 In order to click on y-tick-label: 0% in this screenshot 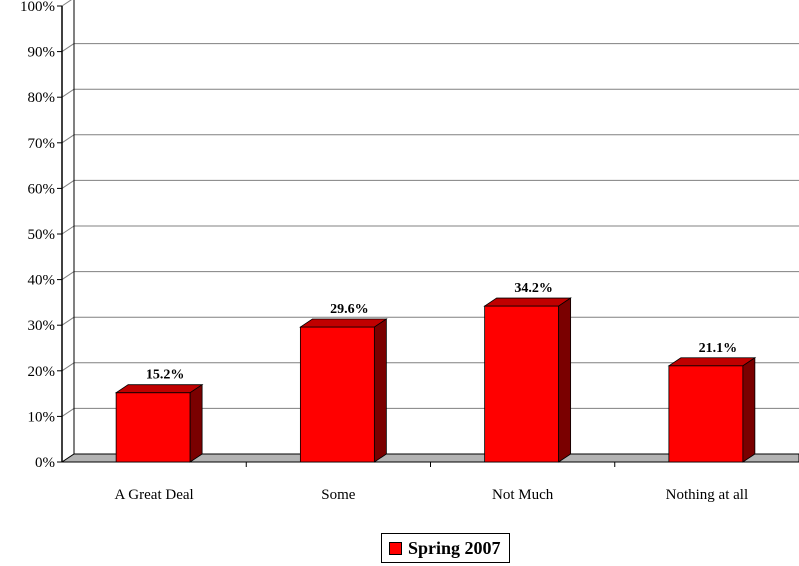, I will do `click(45, 463)`.